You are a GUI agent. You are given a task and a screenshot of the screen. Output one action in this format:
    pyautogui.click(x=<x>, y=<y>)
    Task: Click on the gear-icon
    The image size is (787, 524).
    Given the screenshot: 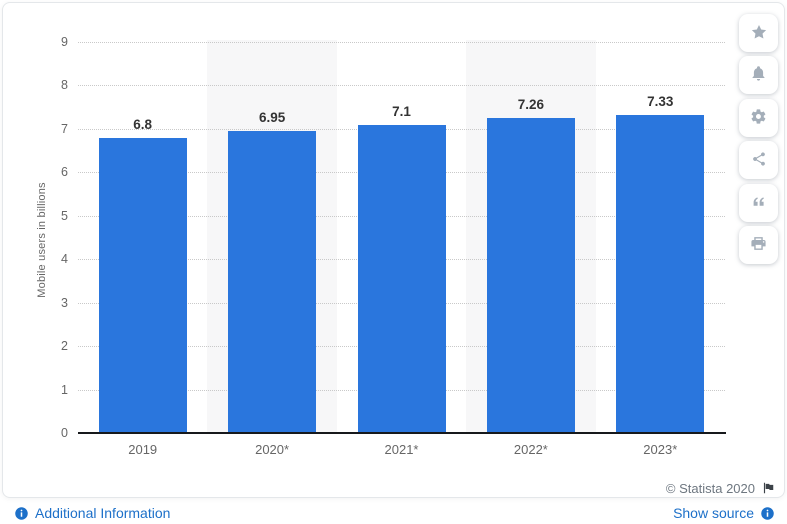 What is the action you would take?
    pyautogui.click(x=758, y=118)
    